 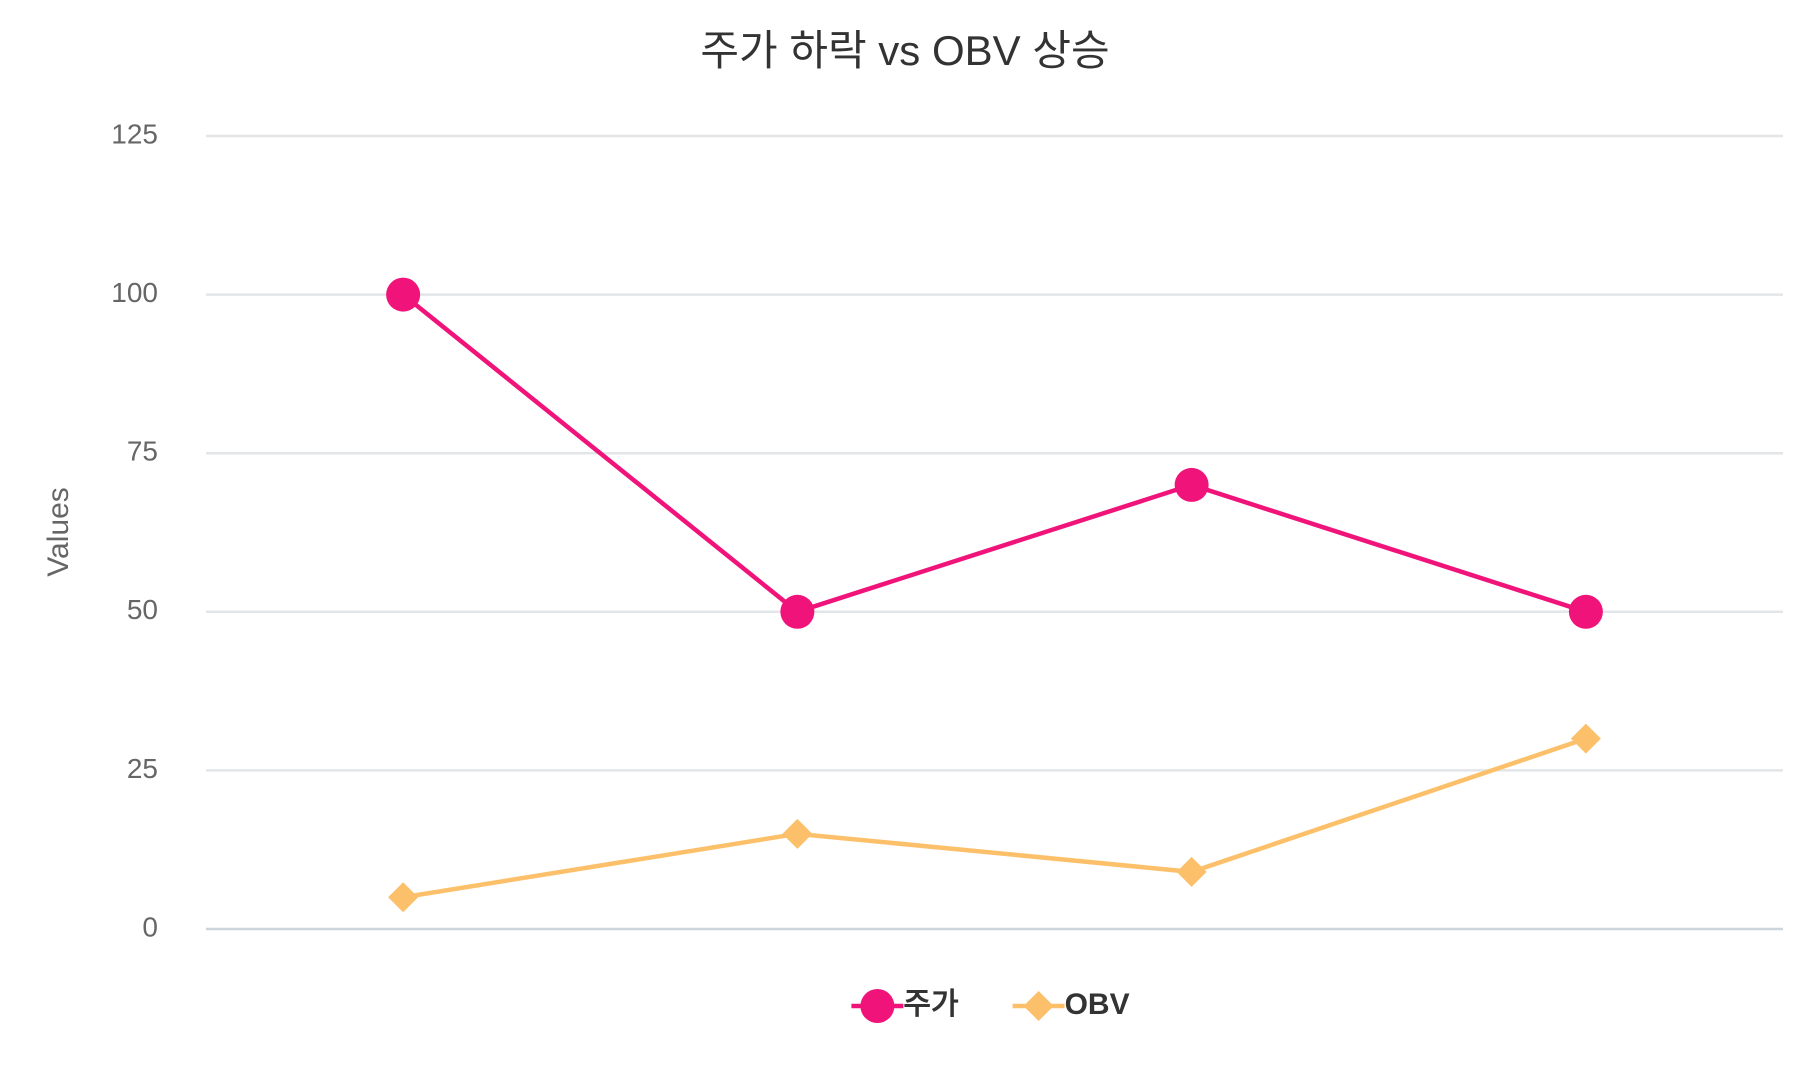 What do you see at coordinates (134, 292) in the screenshot?
I see `y-tick-label: 100` at bounding box center [134, 292].